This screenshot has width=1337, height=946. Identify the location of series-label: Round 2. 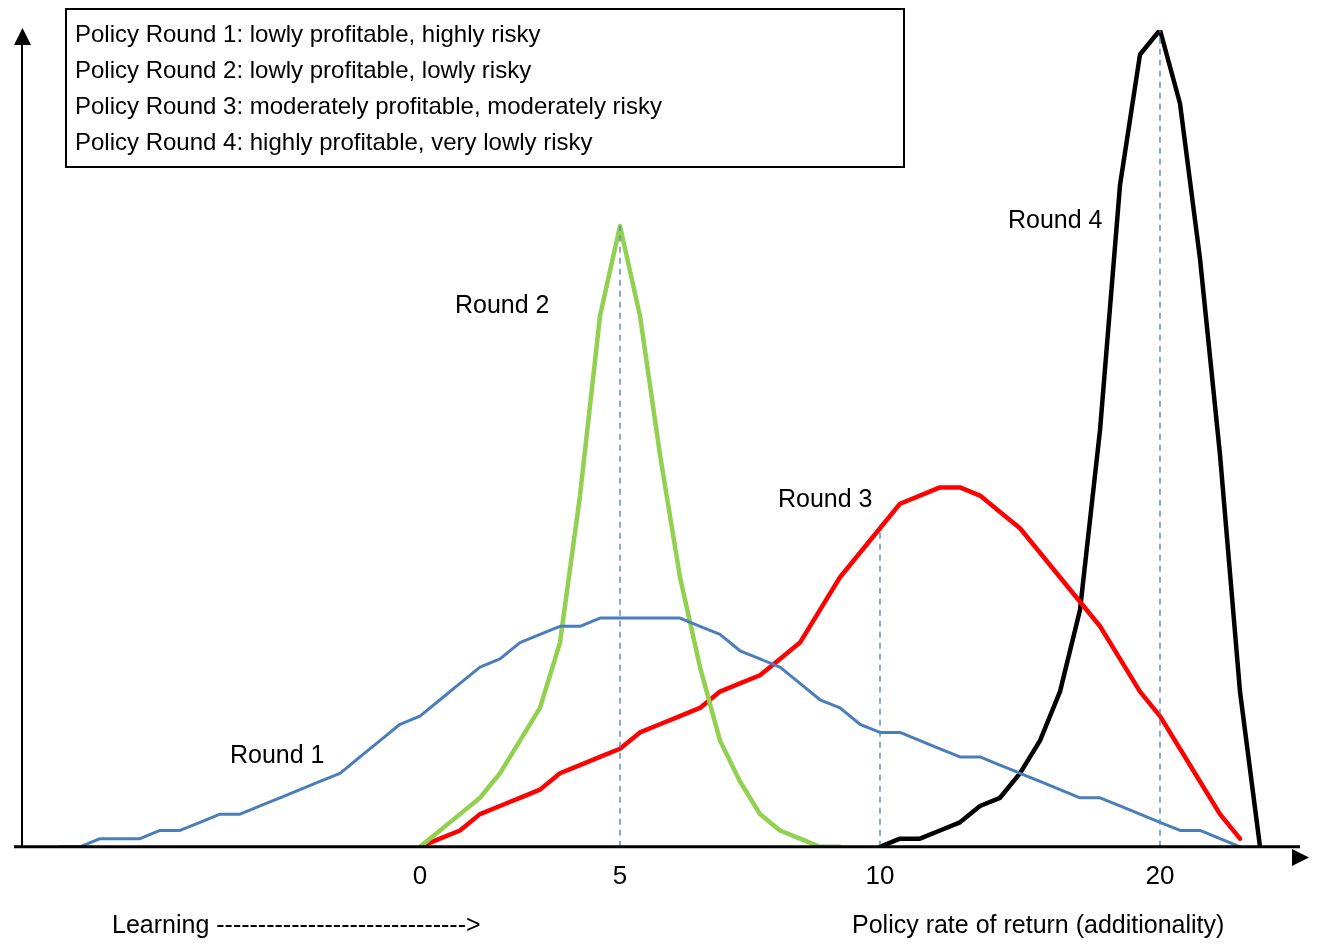
(502, 304).